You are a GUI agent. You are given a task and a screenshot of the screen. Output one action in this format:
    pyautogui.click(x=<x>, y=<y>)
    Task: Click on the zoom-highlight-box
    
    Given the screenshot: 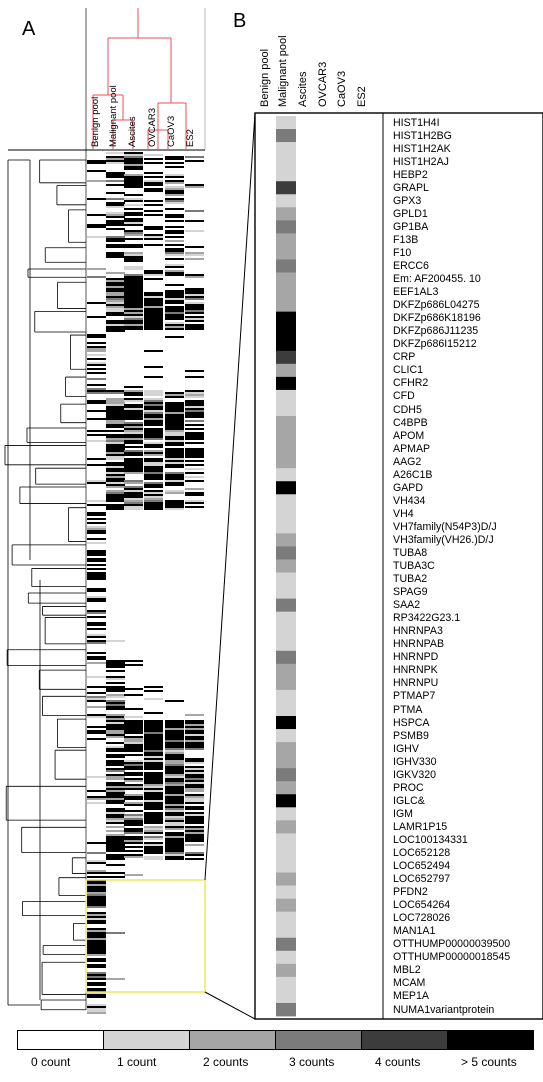 What is the action you would take?
    pyautogui.click(x=145, y=936)
    